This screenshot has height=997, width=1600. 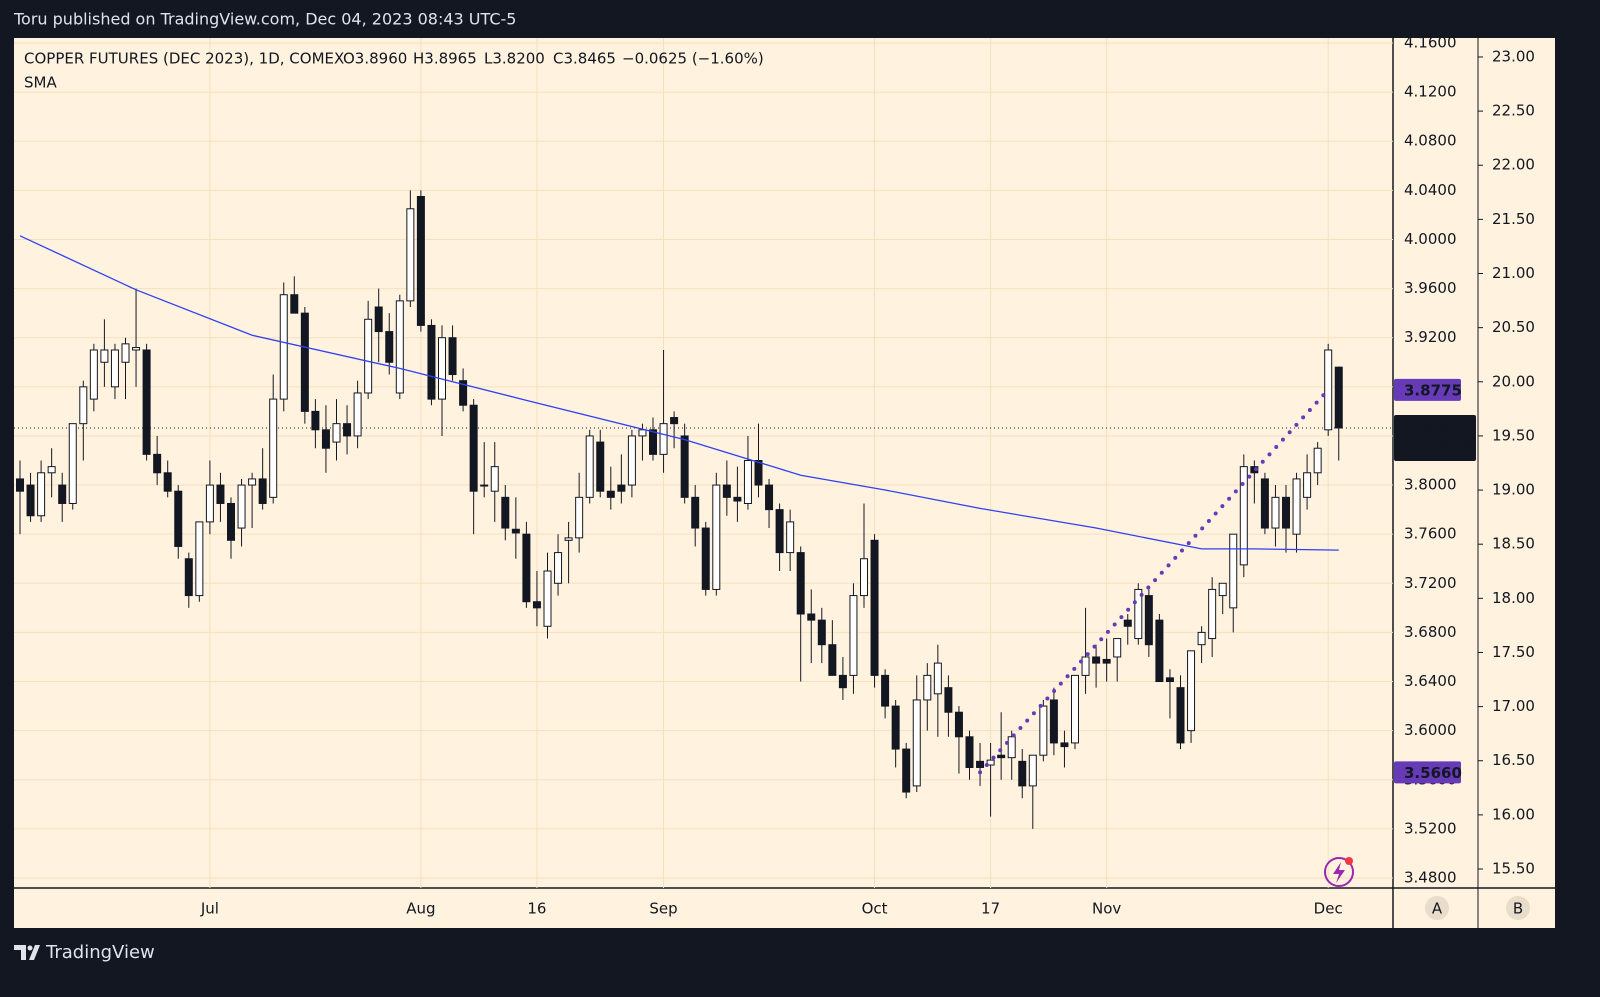 What do you see at coordinates (1513, 814) in the screenshot?
I see `y2-tick-label: 16.00` at bounding box center [1513, 814].